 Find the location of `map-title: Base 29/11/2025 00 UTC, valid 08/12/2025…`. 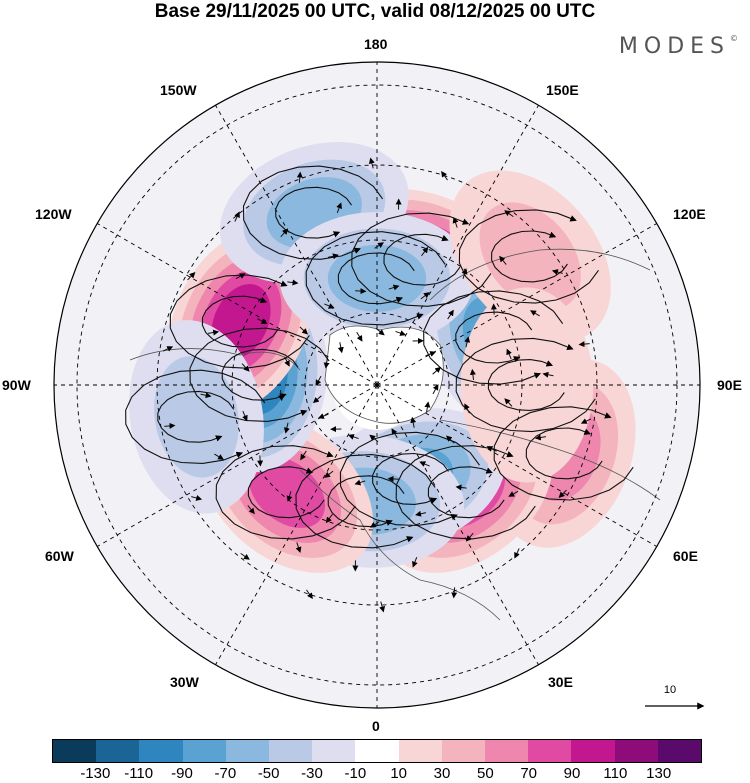

map-title: Base 29/11/2025 00 UTC, valid 08/12/2025… is located at coordinates (375, 11).